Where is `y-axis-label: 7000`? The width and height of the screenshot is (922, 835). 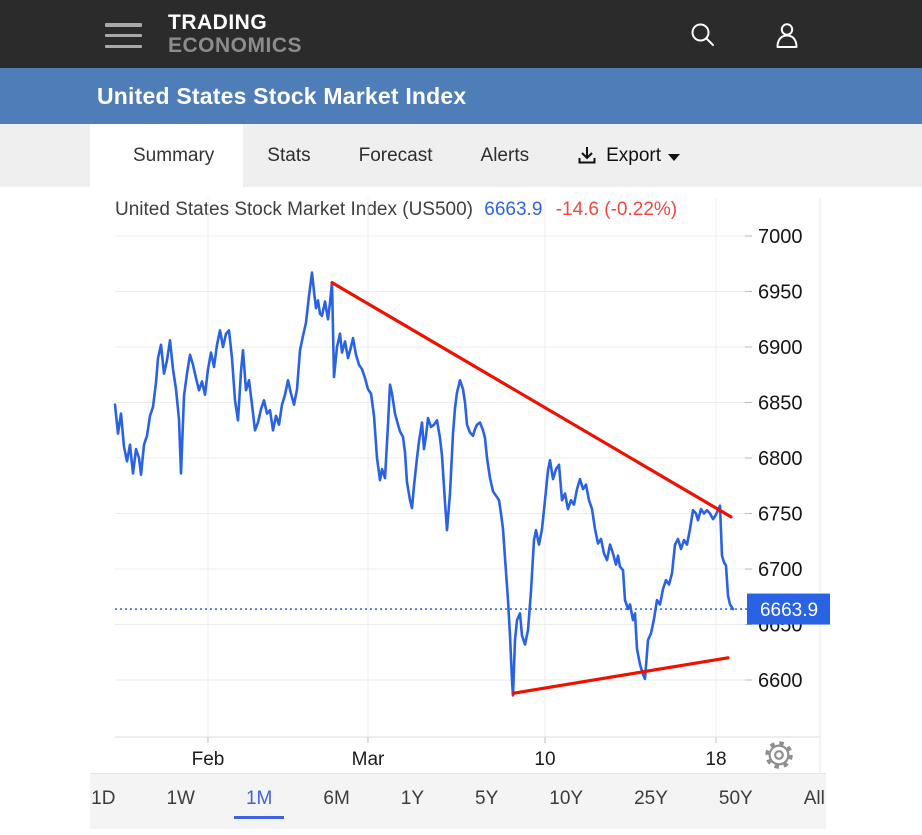
y-axis-label: 7000 is located at coordinates (780, 237).